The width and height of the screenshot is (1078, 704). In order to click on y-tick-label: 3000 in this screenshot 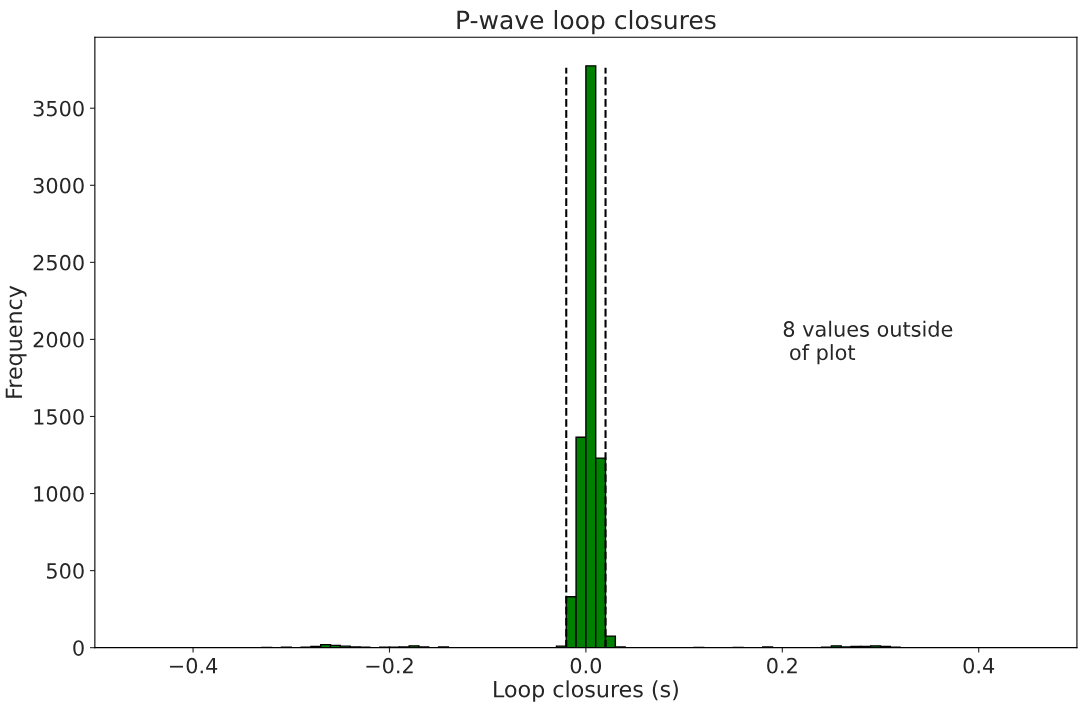, I will do `click(58, 185)`.